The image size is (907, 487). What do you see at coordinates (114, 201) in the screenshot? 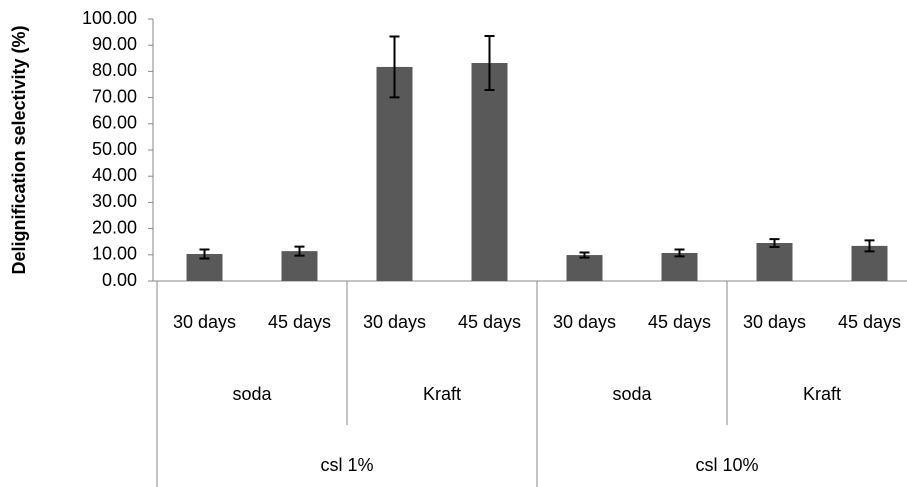
I see `y-tick-label: 30.00` at bounding box center [114, 201].